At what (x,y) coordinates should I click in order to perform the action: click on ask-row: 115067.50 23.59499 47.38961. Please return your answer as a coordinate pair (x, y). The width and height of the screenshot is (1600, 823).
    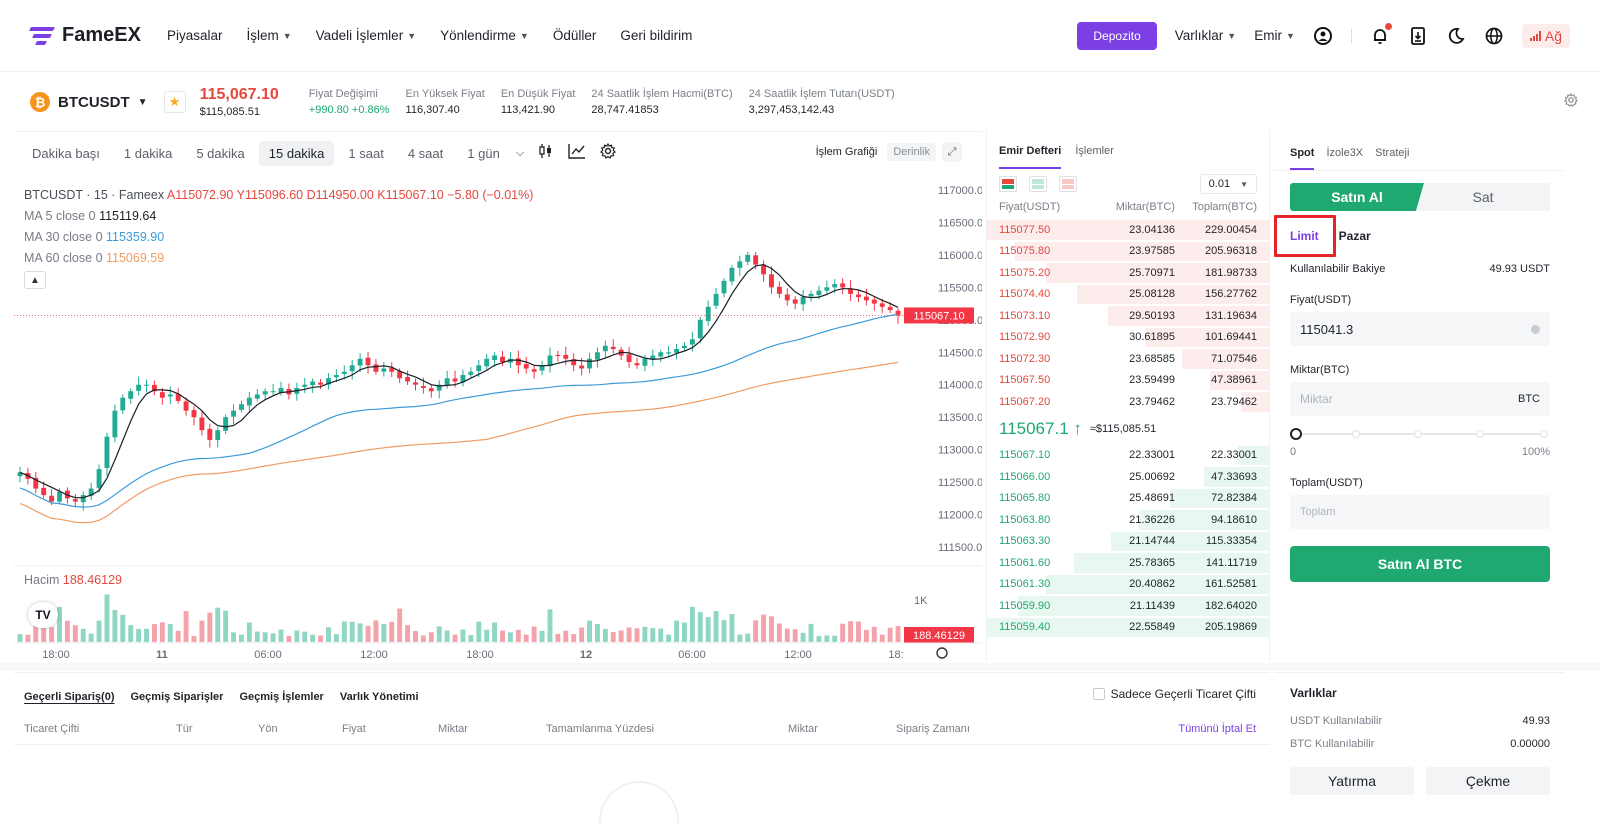
    Looking at the image, I should click on (1128, 381).